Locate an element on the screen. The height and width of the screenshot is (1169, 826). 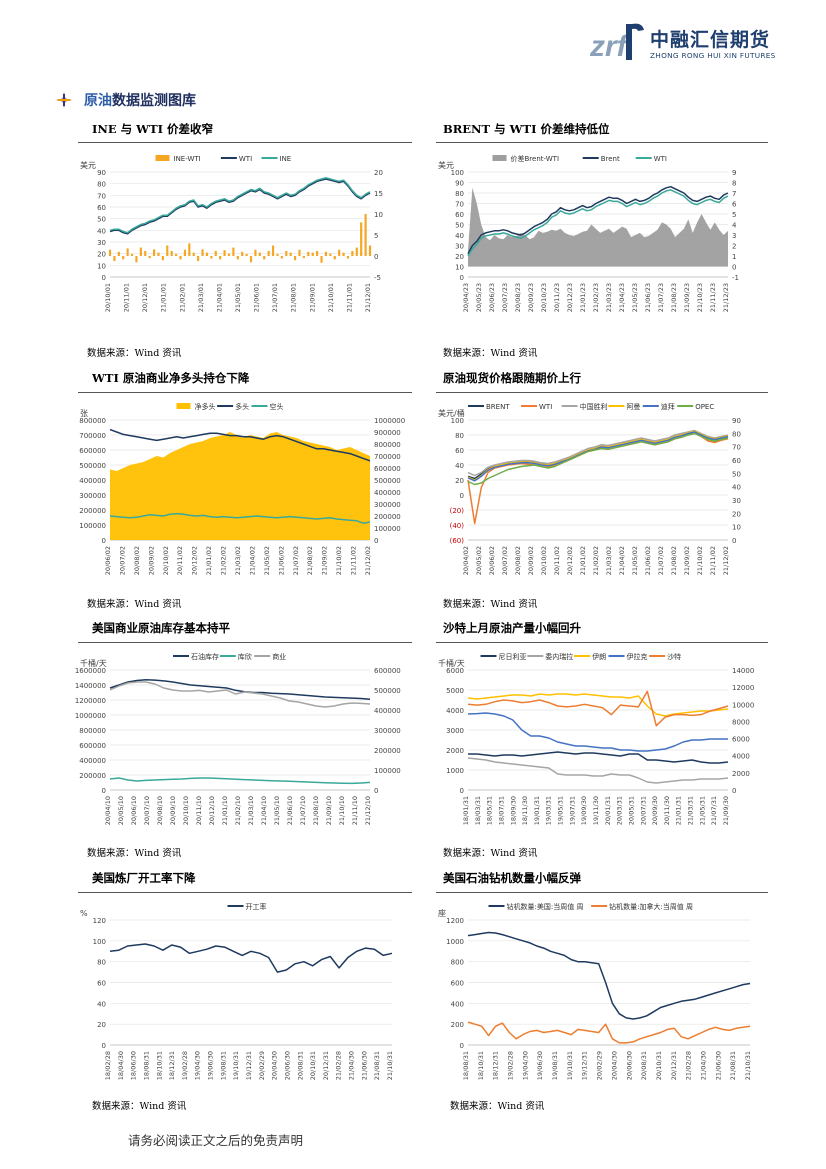
y2-tick-label: 500000 is located at coordinates (387, 691).